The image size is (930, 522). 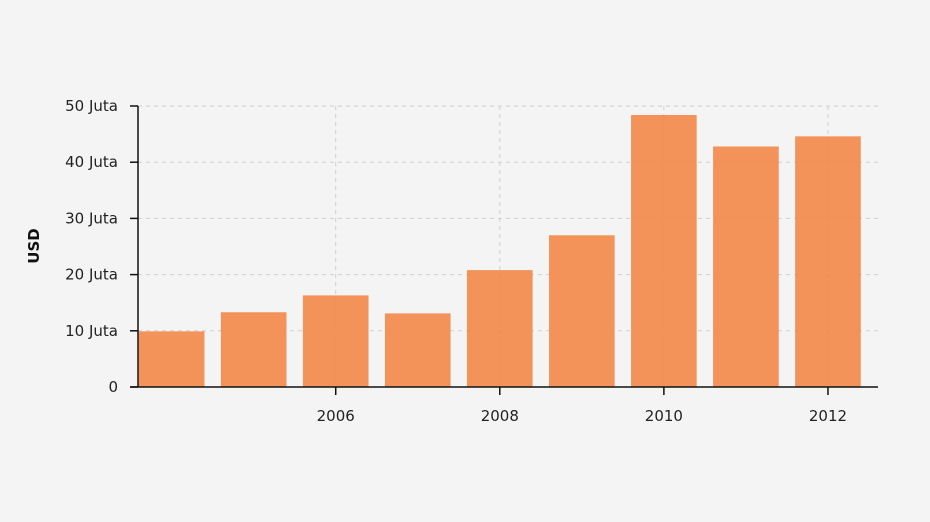 I want to click on y-tick-label: 40 Juta, so click(x=91, y=162).